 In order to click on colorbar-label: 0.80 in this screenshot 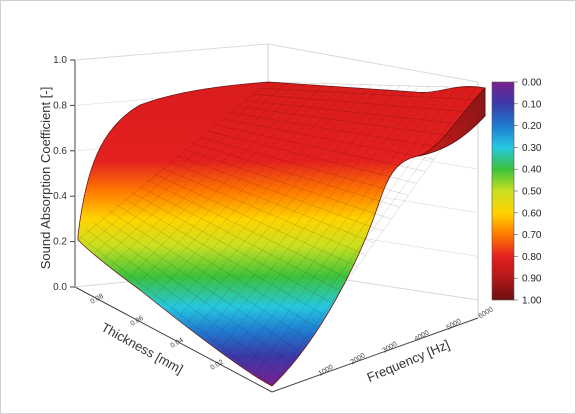, I will do `click(532, 257)`.